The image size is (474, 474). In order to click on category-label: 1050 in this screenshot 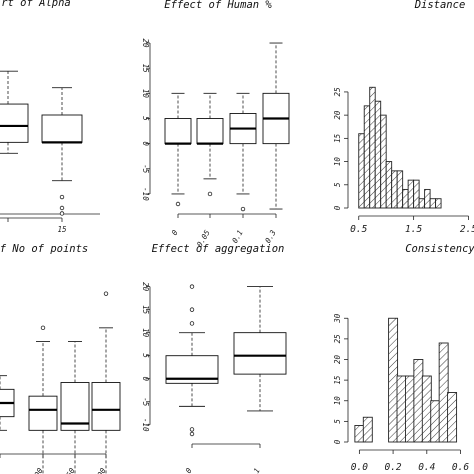, I will do `click(68, 470)`.